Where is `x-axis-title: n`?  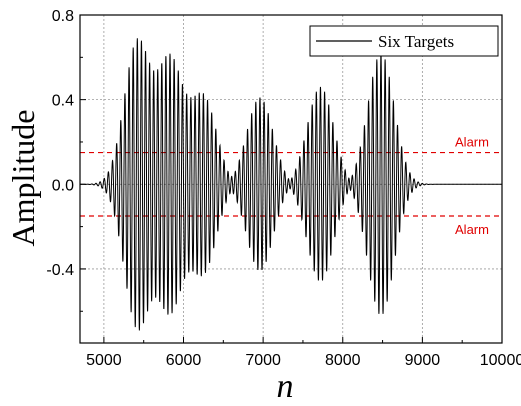
x-axis-title: n is located at coordinates (285, 386).